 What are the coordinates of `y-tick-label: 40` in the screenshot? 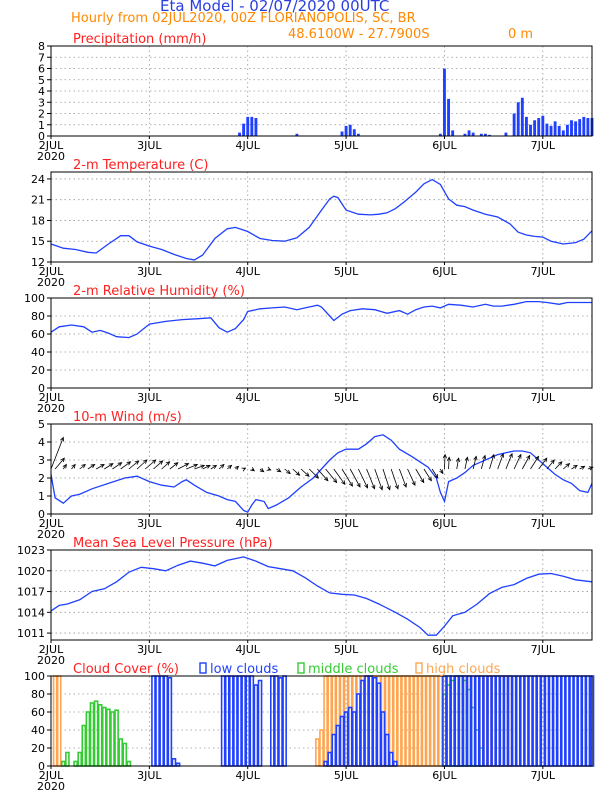 It's located at (38, 352).